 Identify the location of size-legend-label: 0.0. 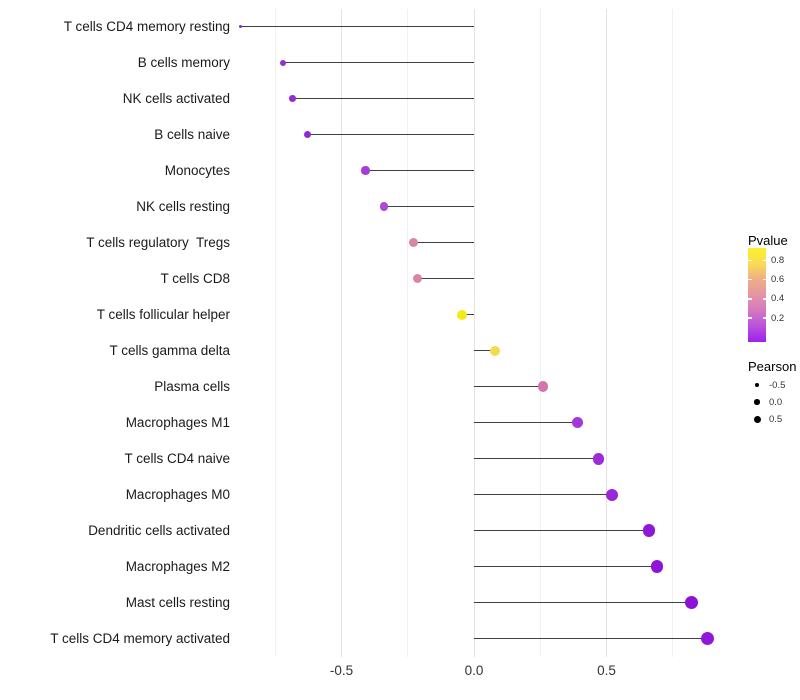
(776, 402).